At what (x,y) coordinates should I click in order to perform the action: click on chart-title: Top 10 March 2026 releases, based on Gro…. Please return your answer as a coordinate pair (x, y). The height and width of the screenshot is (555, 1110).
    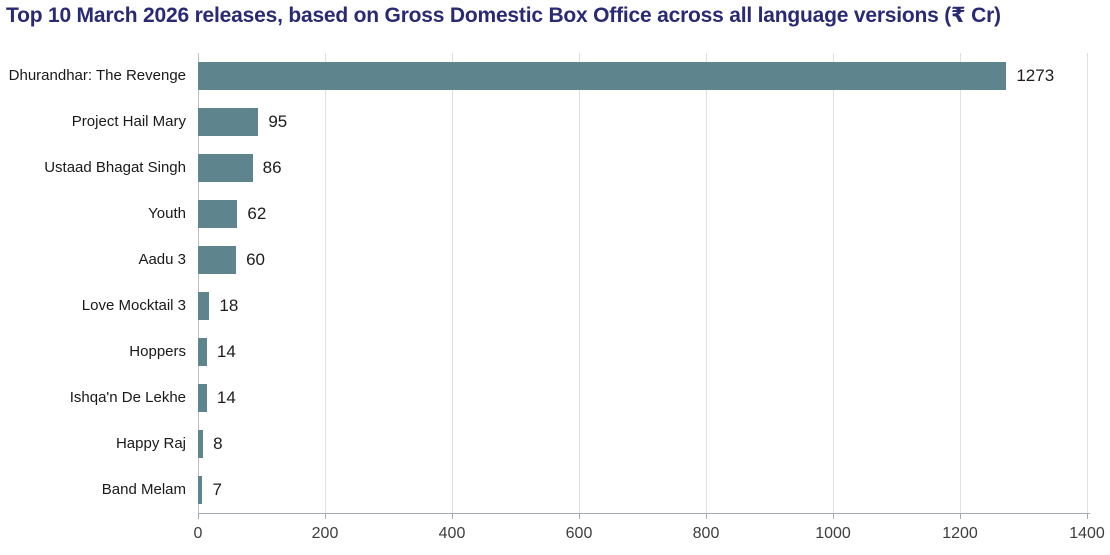
    Looking at the image, I should click on (503, 15).